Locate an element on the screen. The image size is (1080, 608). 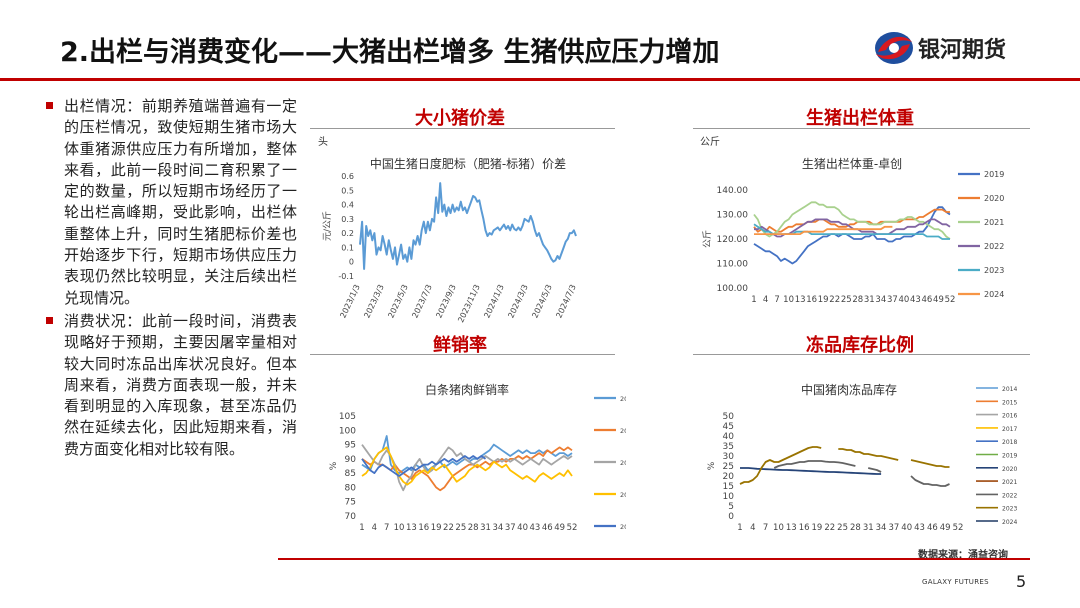
series-line-main is located at coordinates (468, 226).